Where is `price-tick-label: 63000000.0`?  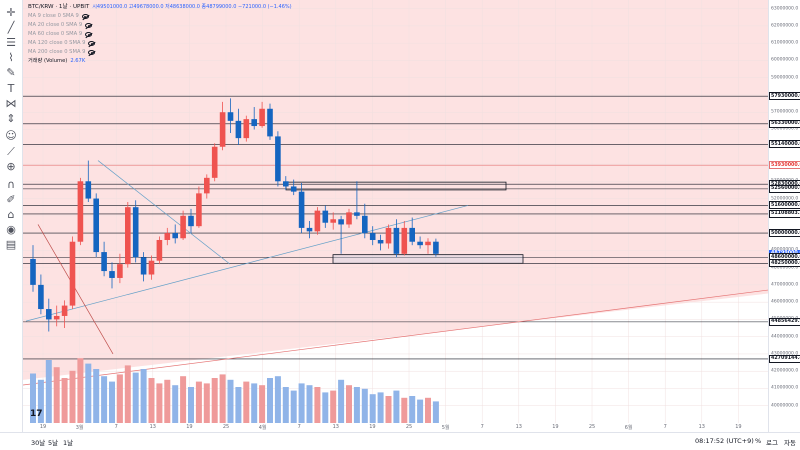
price-tick-label: 63000000.0 is located at coordinates (785, 9).